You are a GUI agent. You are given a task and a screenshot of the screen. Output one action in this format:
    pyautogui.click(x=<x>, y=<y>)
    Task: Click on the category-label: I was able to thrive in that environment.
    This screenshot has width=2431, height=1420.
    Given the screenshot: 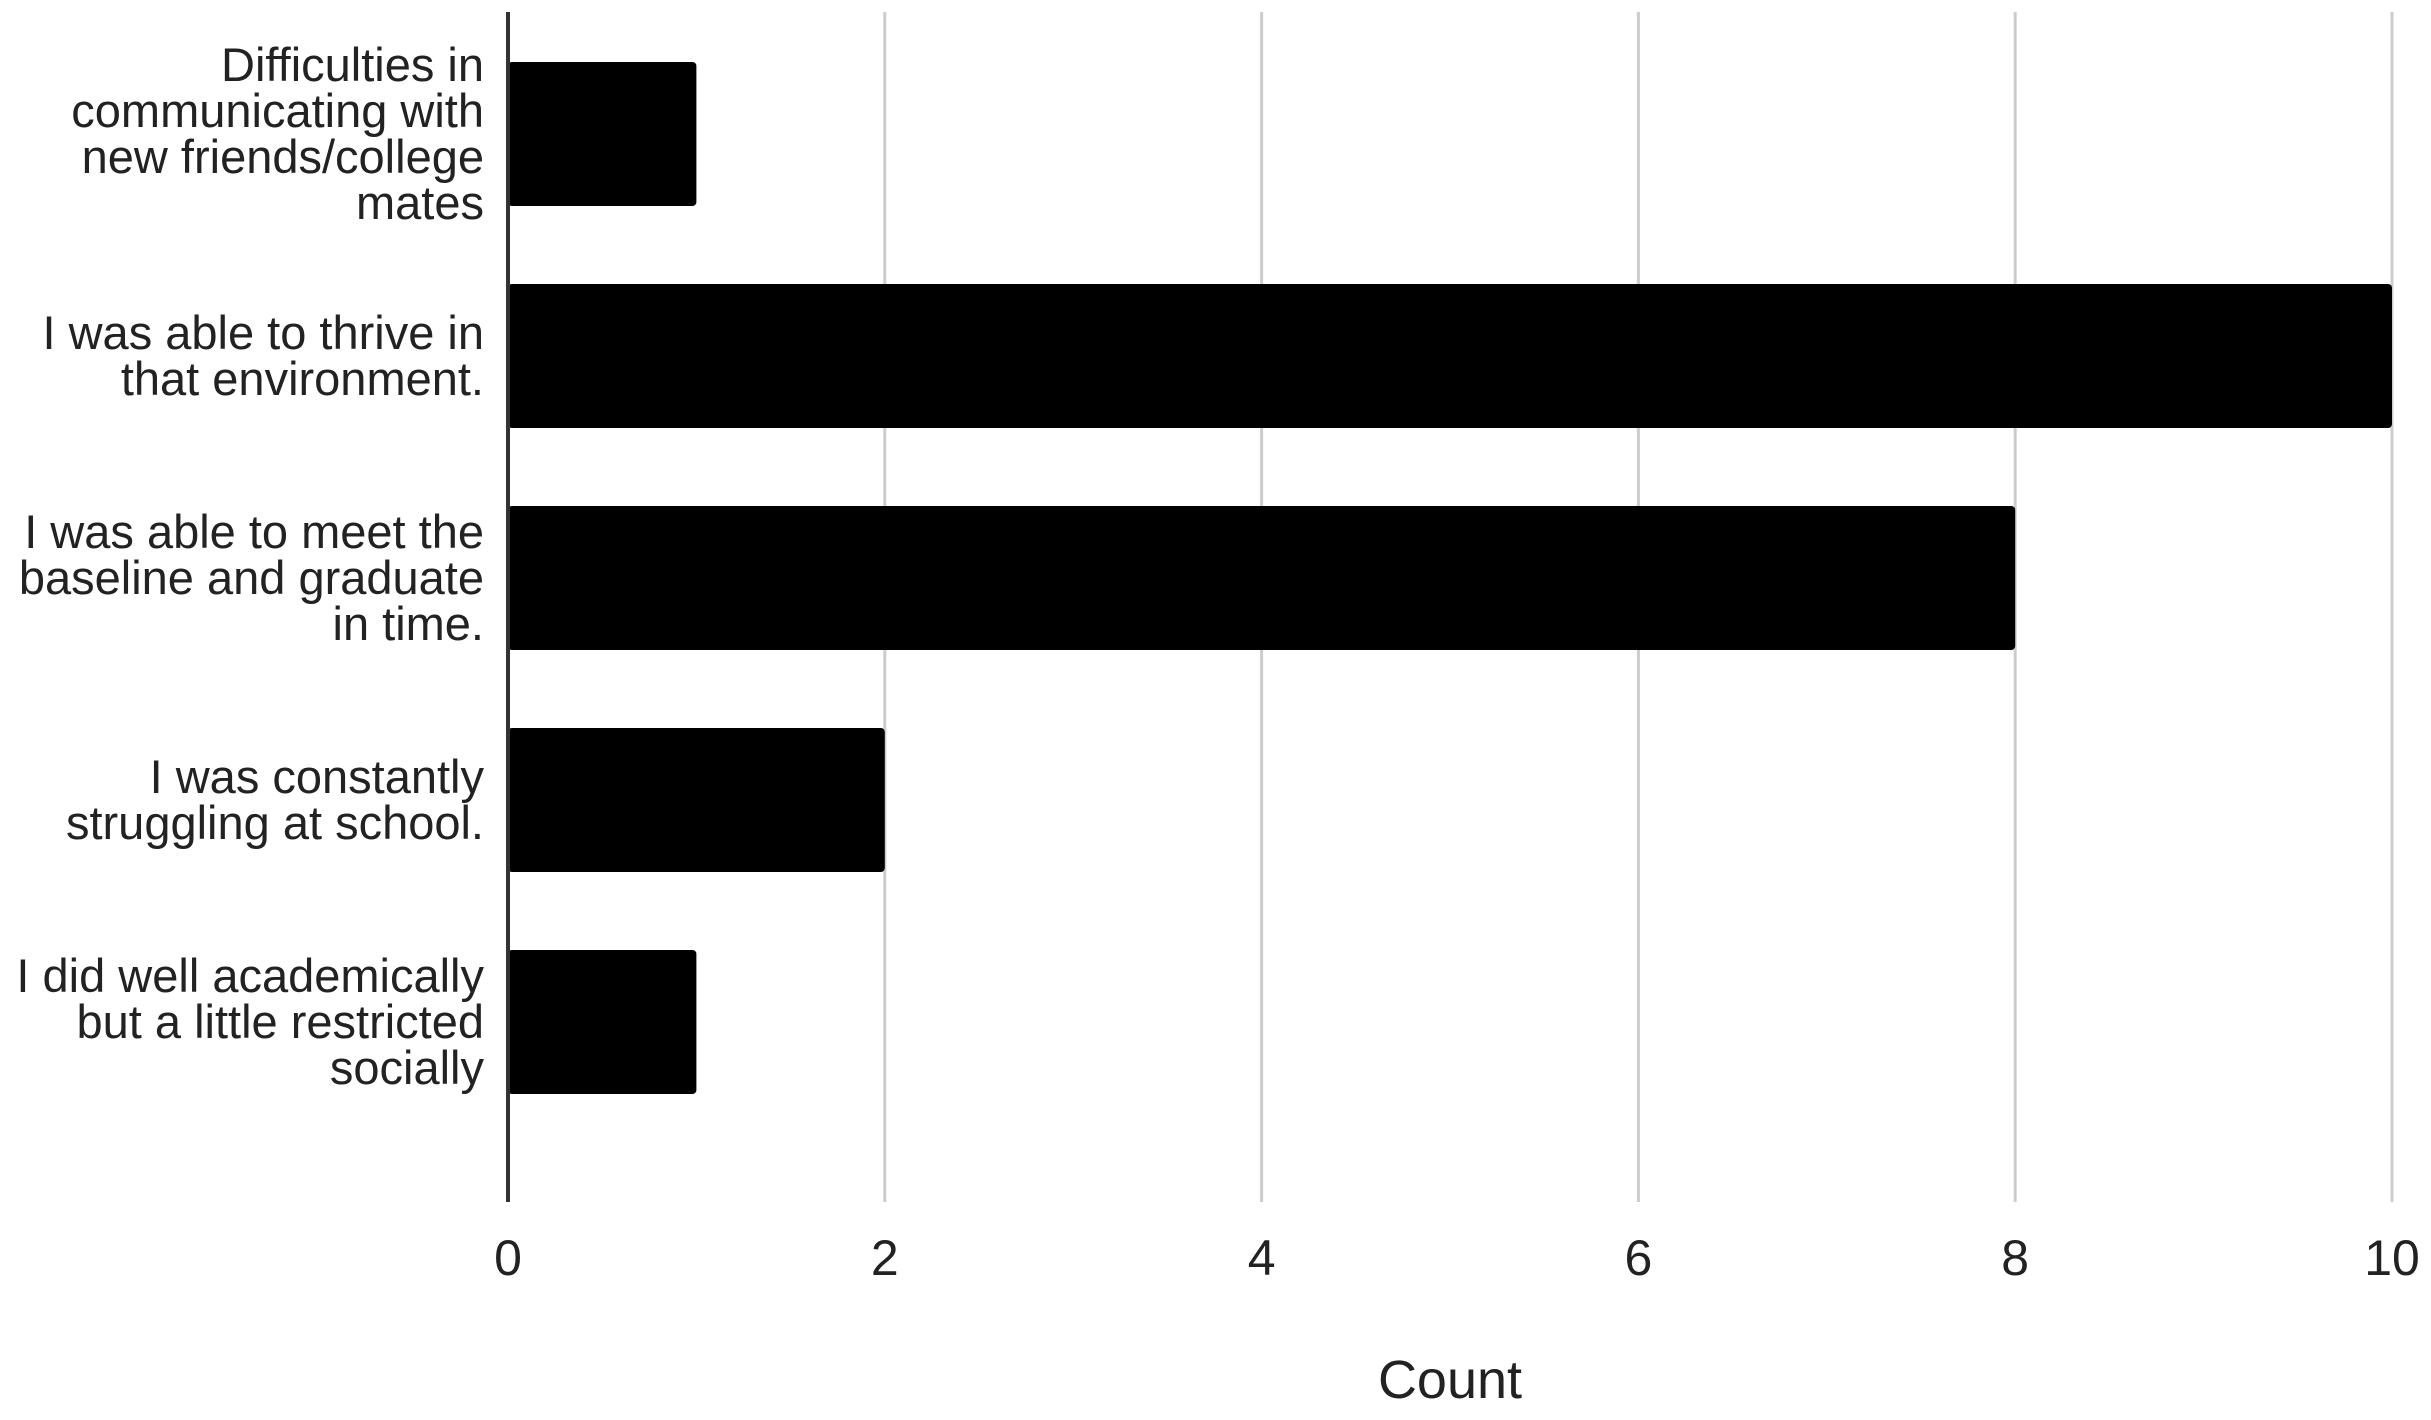 What is the action you would take?
    pyautogui.click(x=264, y=355)
    